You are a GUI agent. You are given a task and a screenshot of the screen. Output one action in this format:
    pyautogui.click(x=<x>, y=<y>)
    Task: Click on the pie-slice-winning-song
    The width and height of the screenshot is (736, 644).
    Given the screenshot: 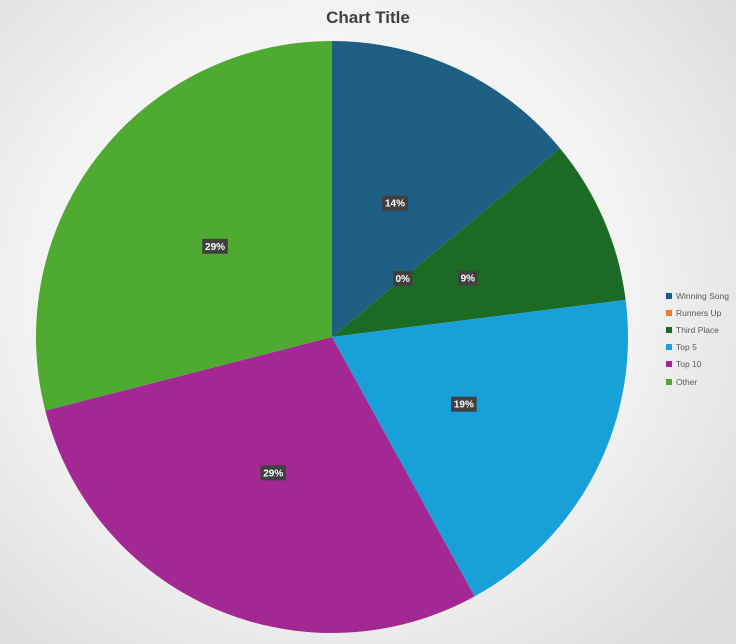 What is the action you would take?
    pyautogui.click(x=446, y=189)
    